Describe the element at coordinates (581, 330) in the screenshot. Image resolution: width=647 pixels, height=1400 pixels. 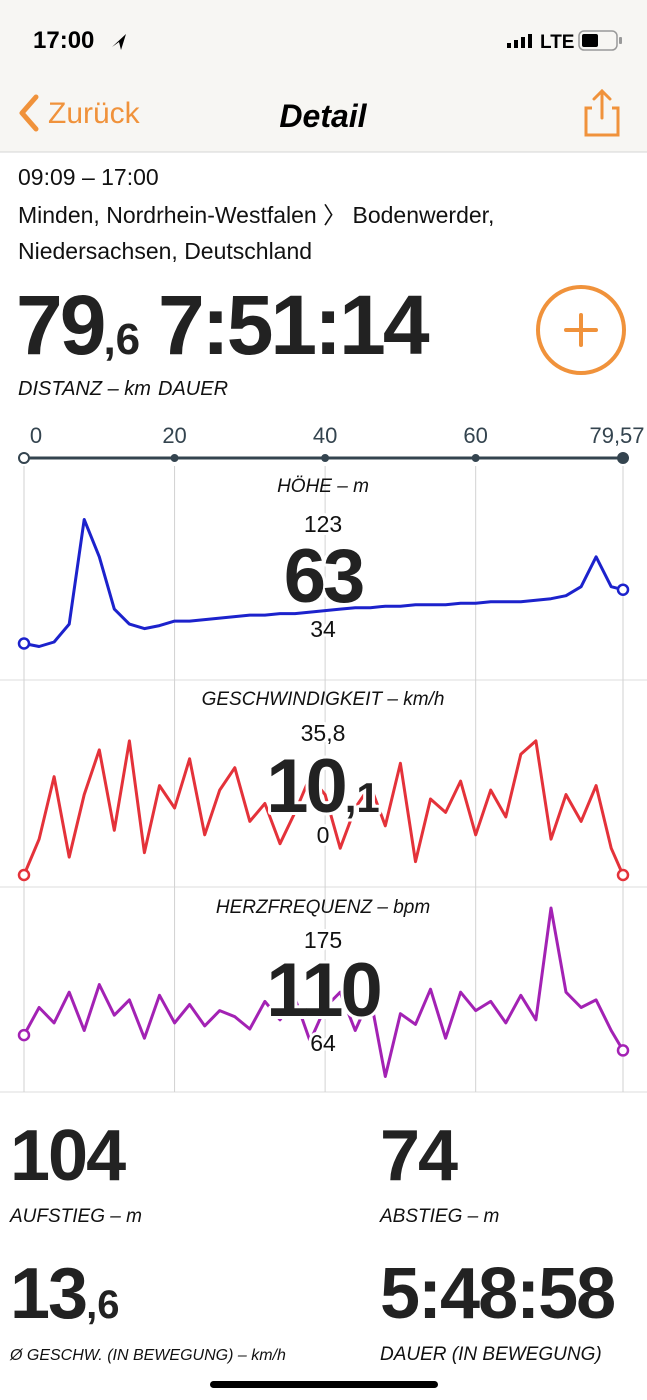
I see `add-button` at that location.